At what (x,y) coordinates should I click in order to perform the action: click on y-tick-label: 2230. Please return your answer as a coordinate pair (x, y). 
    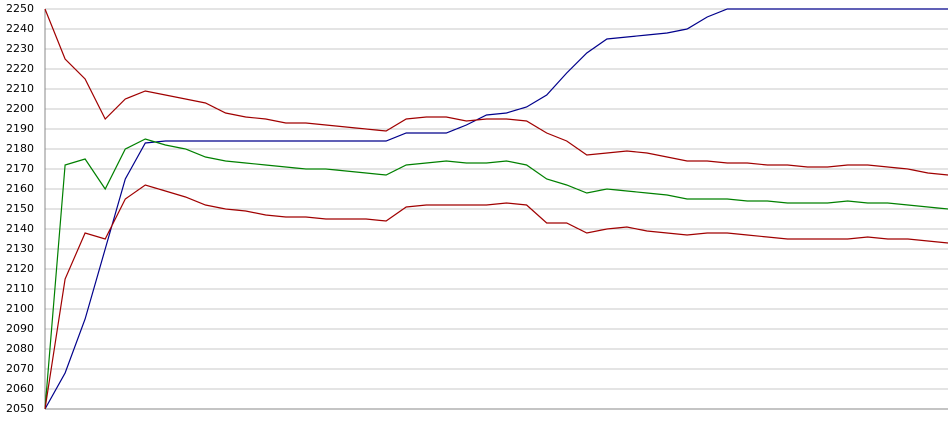
    Looking at the image, I should click on (20, 48).